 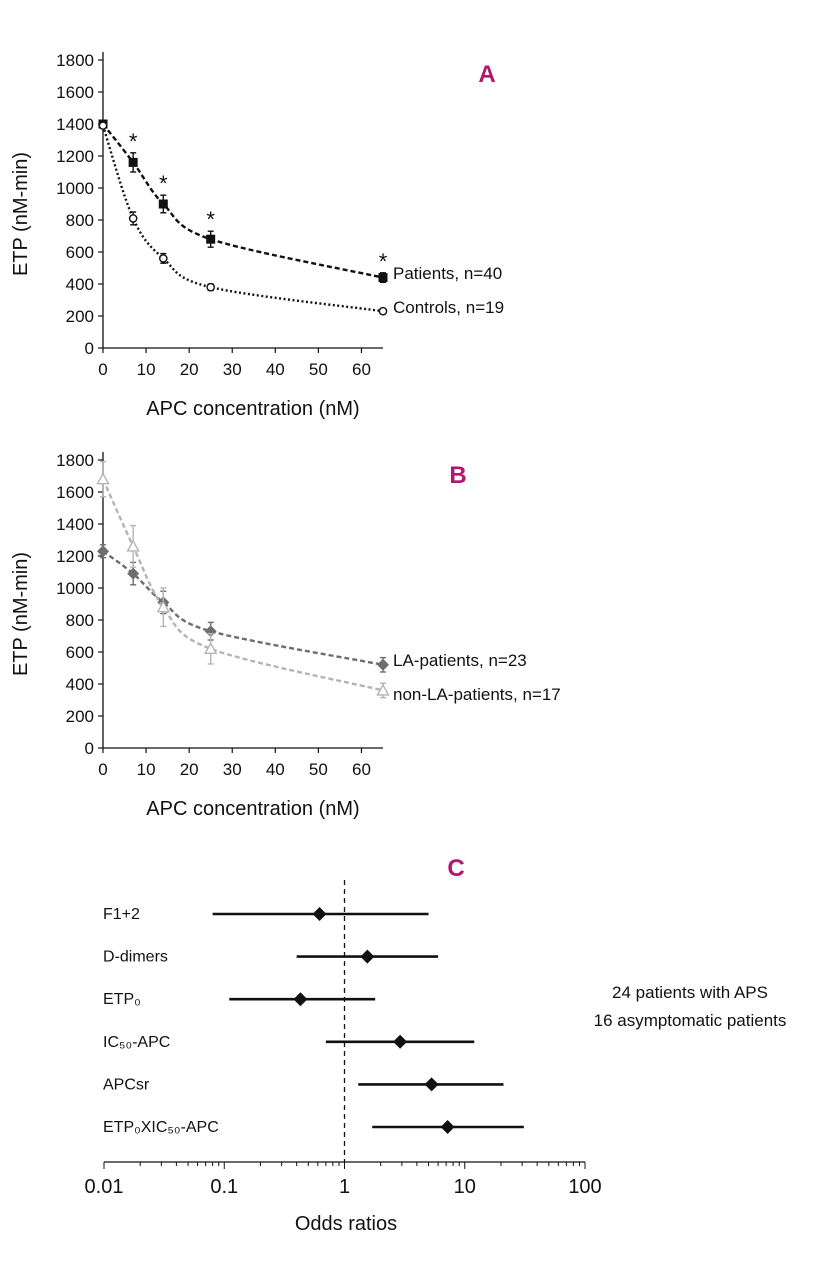 I want to click on row-label: ETP₀XIC₅₀-APC, so click(x=161, y=1127).